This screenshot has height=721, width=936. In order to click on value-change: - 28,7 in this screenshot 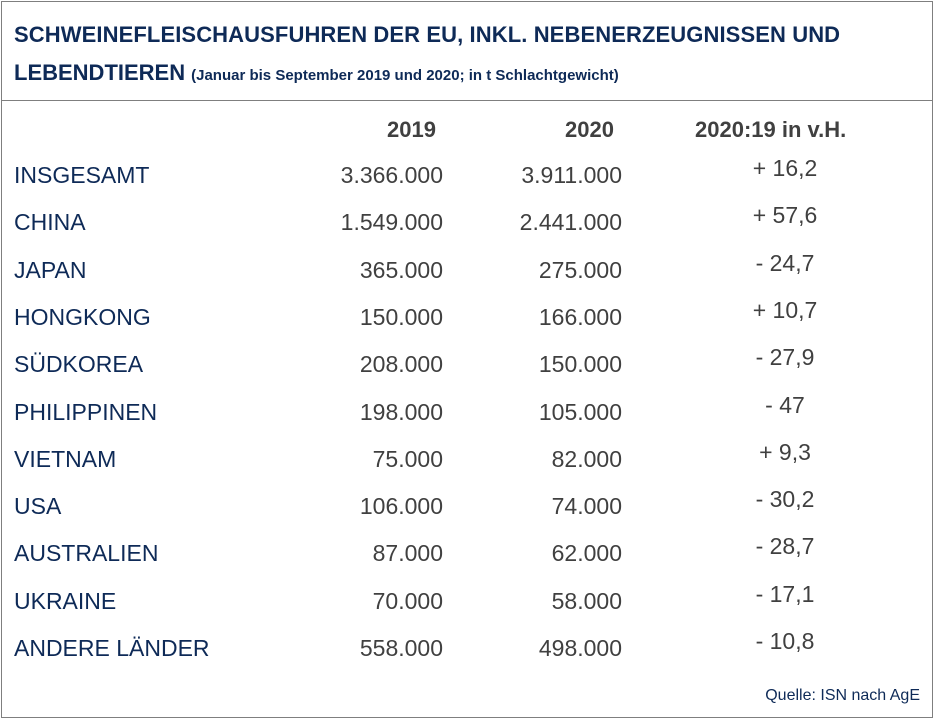, I will do `click(785, 546)`.